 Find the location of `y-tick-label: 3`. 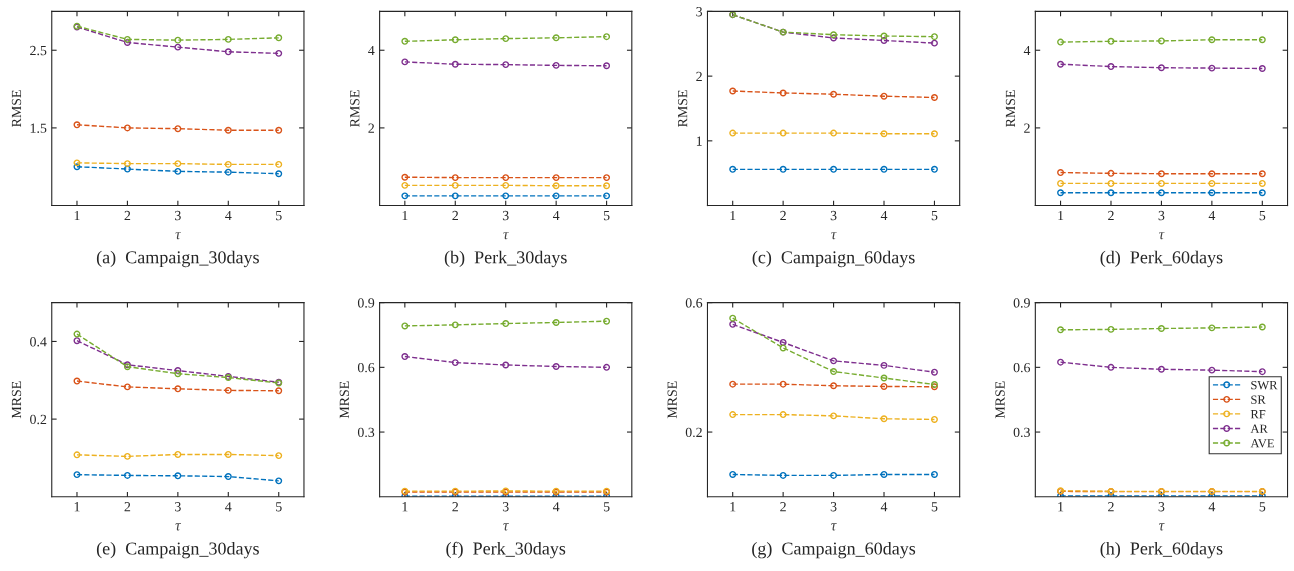

y-tick-label: 3 is located at coordinates (699, 12).